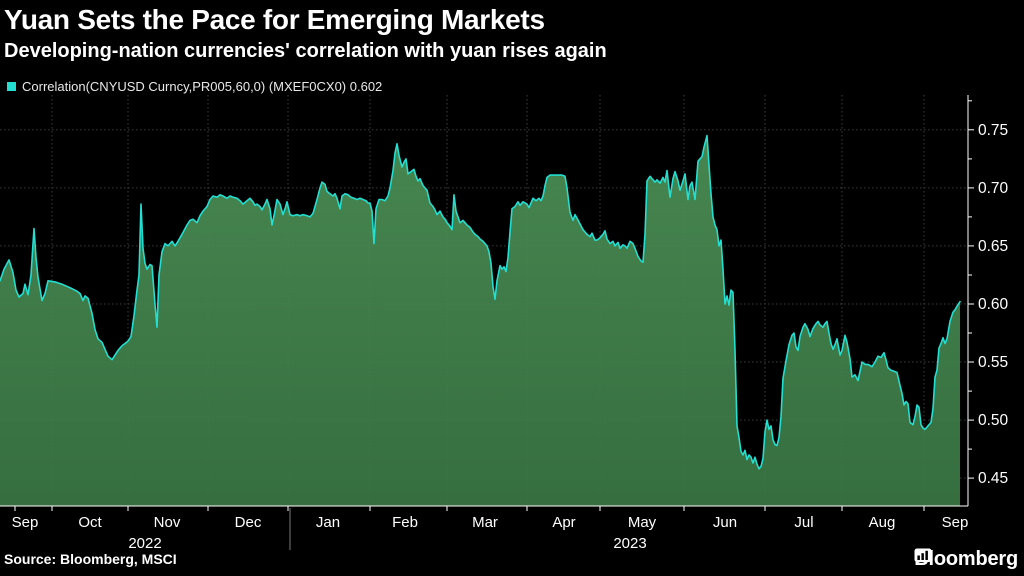  I want to click on x-month-label: Dec, so click(248, 522).